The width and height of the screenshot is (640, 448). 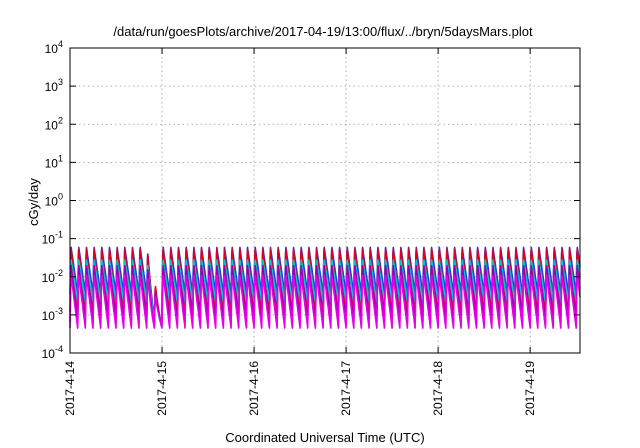 I want to click on y-tick-label: 10¹, so click(x=54, y=161).